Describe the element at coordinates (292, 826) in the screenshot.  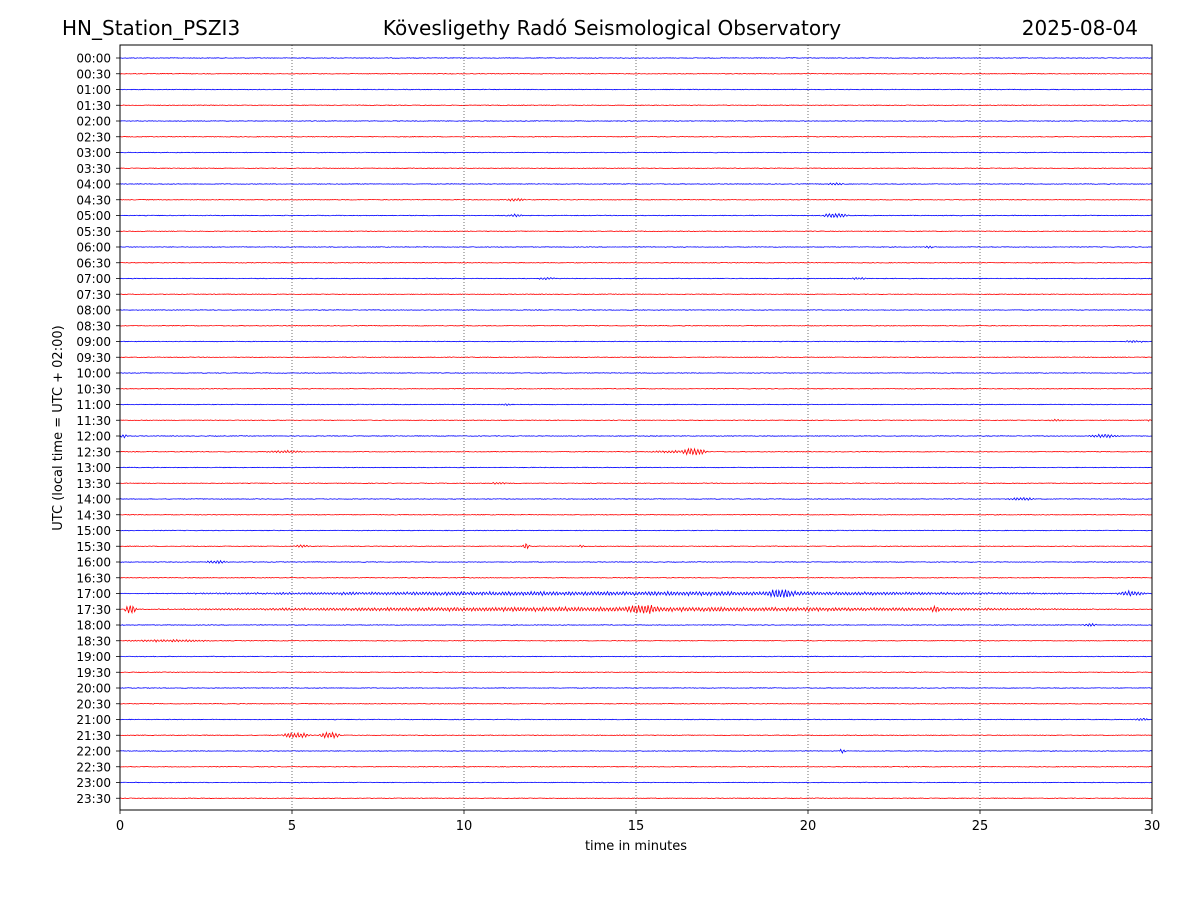
I see `x-tick-label: 5` at that location.